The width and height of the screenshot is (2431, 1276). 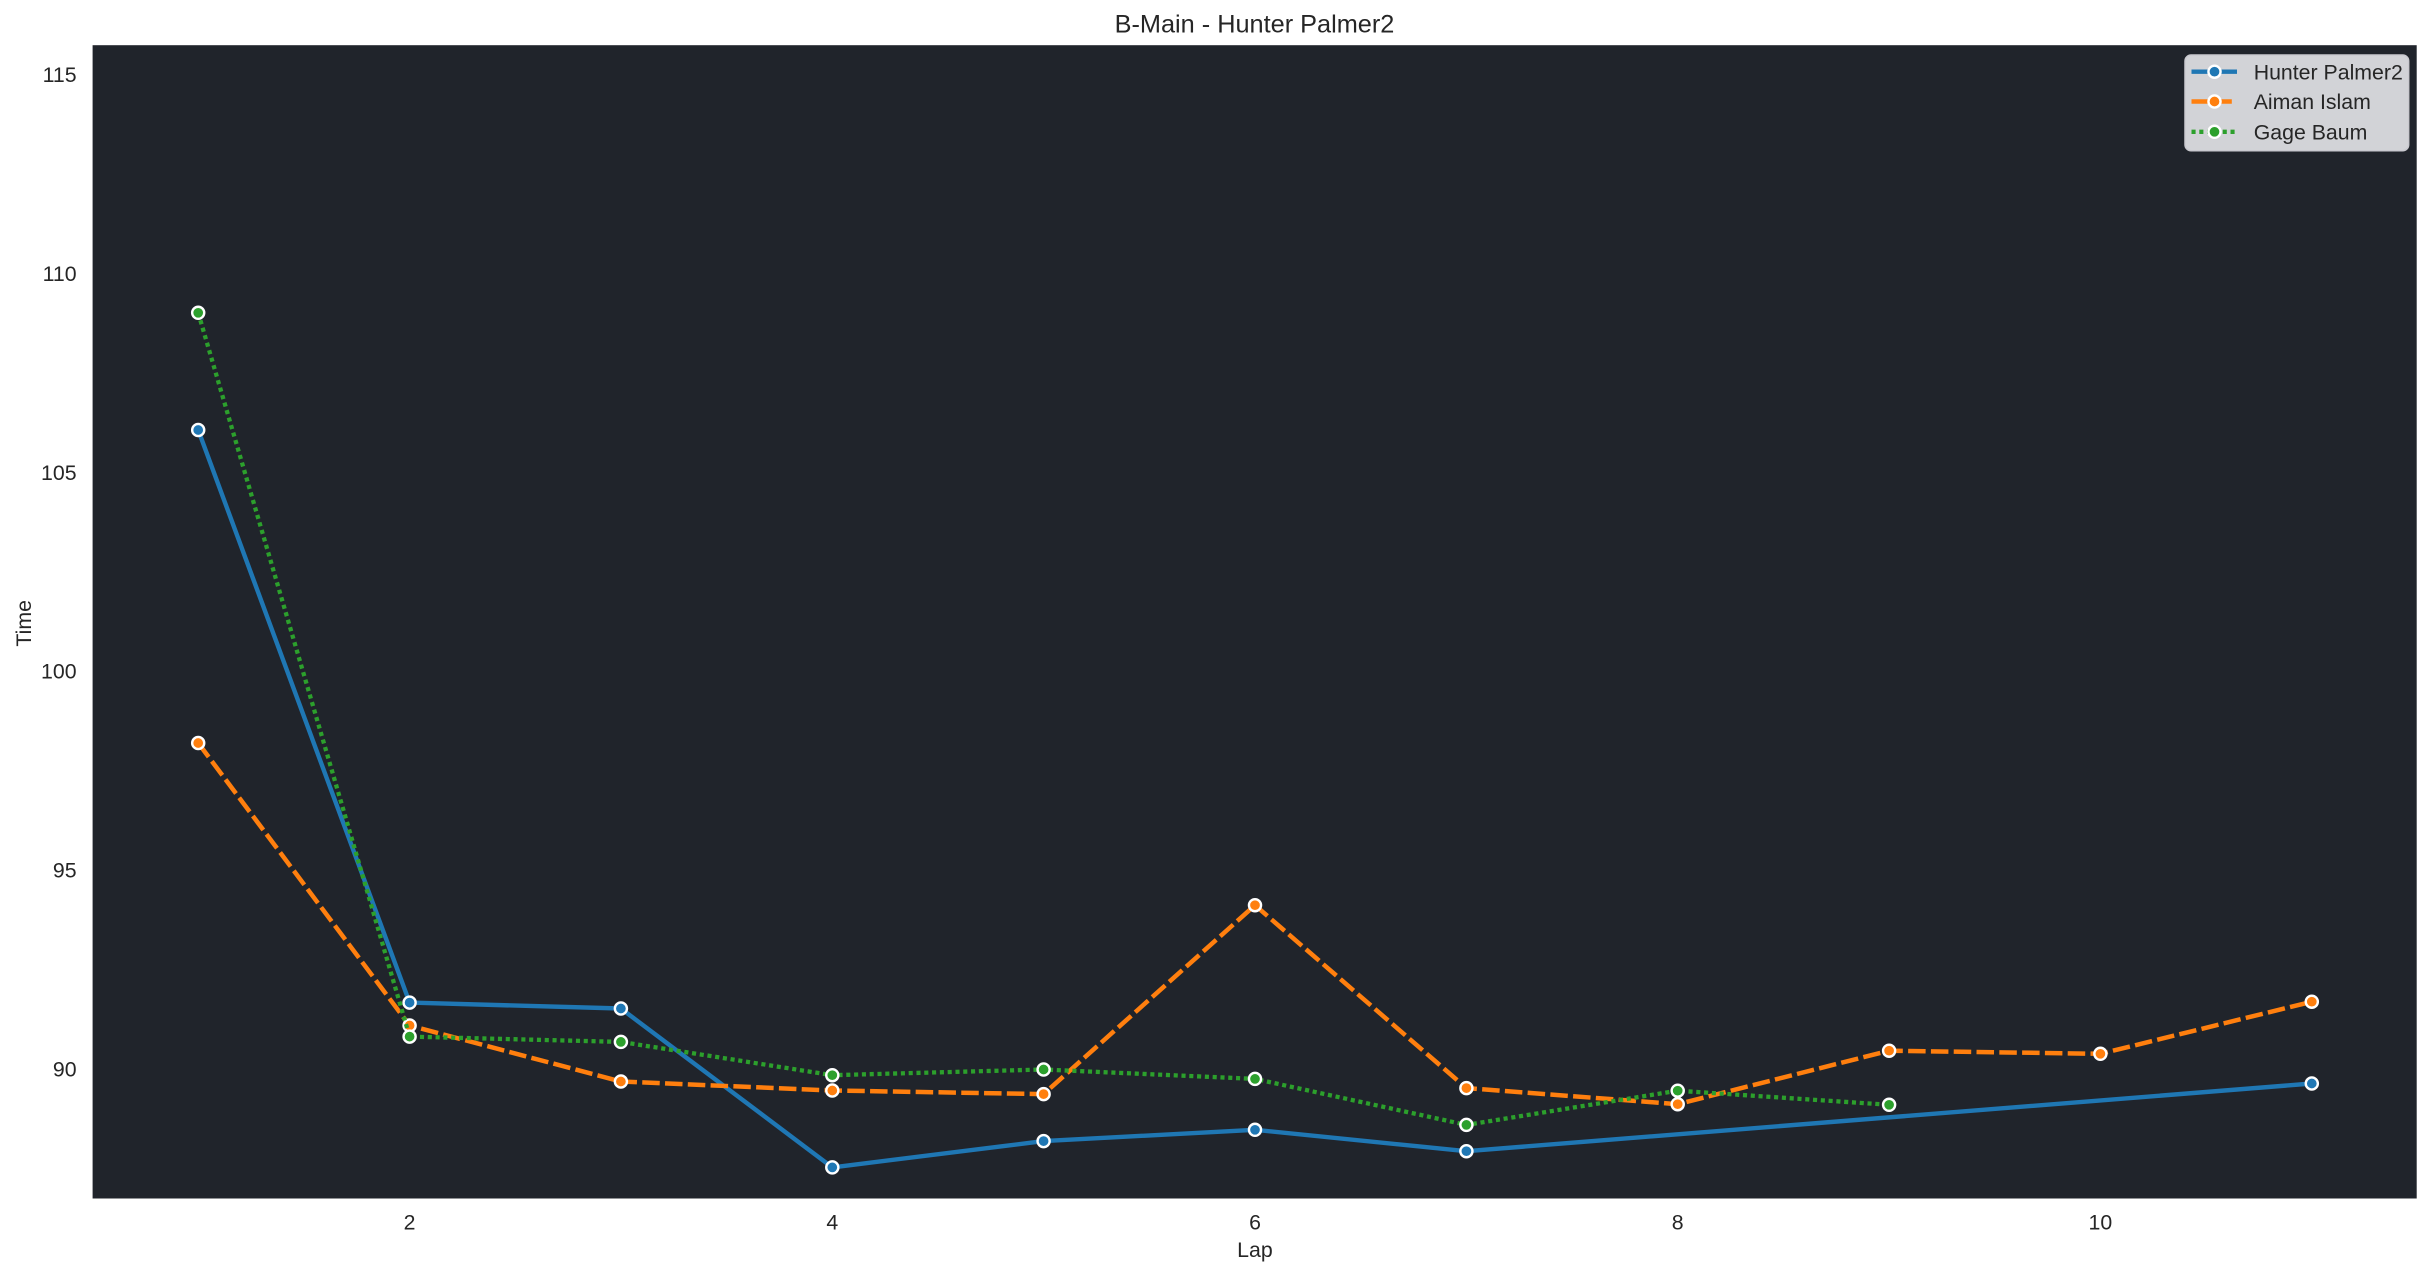 I want to click on svg-text: Lap, so click(x=1255, y=1250).